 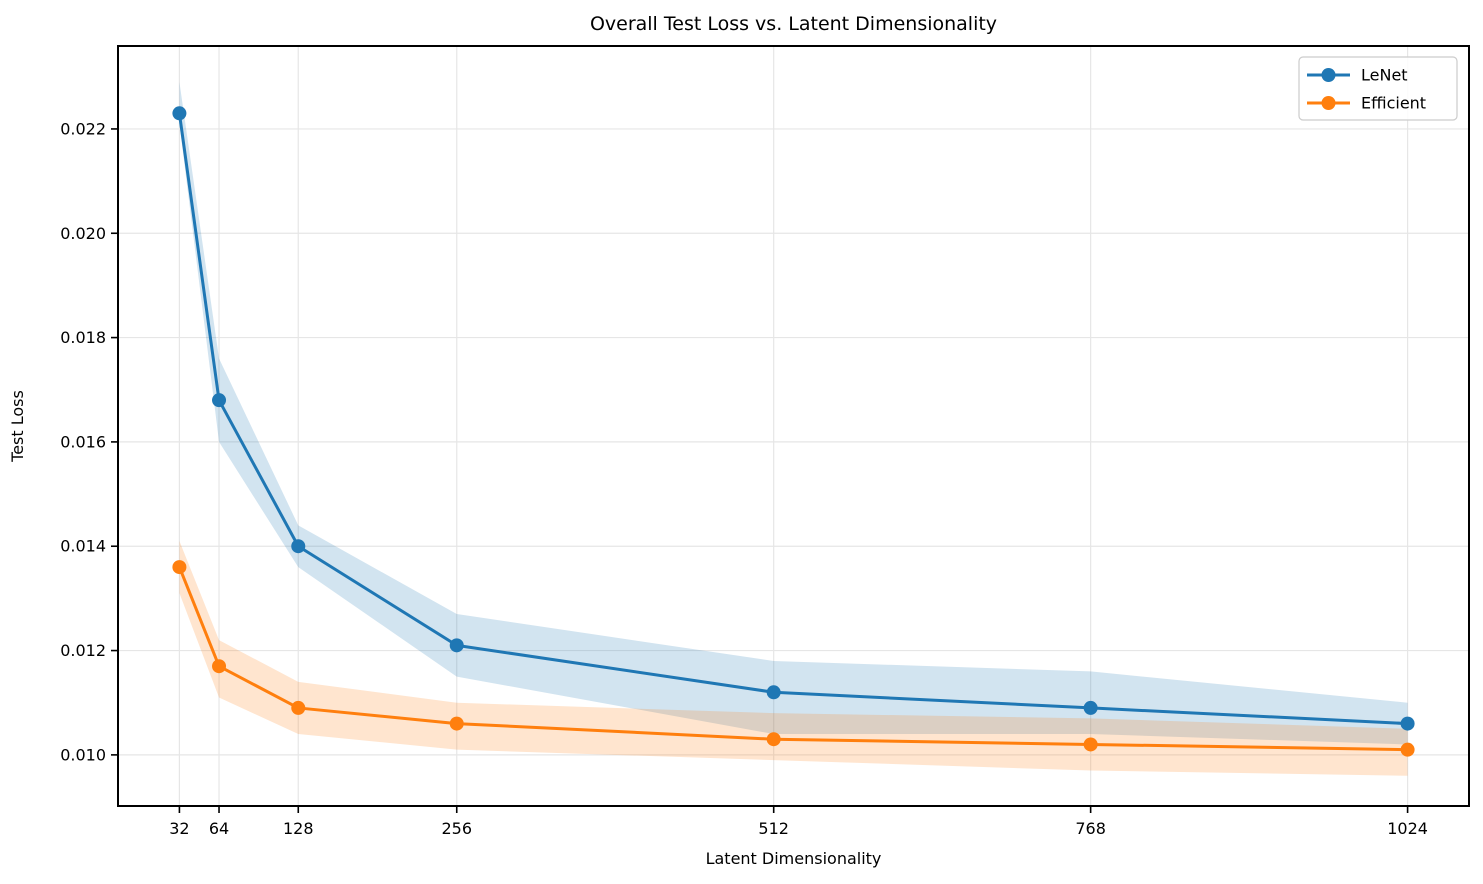 What do you see at coordinates (1393, 103) in the screenshot?
I see `legend-label-efficient: Efficient` at bounding box center [1393, 103].